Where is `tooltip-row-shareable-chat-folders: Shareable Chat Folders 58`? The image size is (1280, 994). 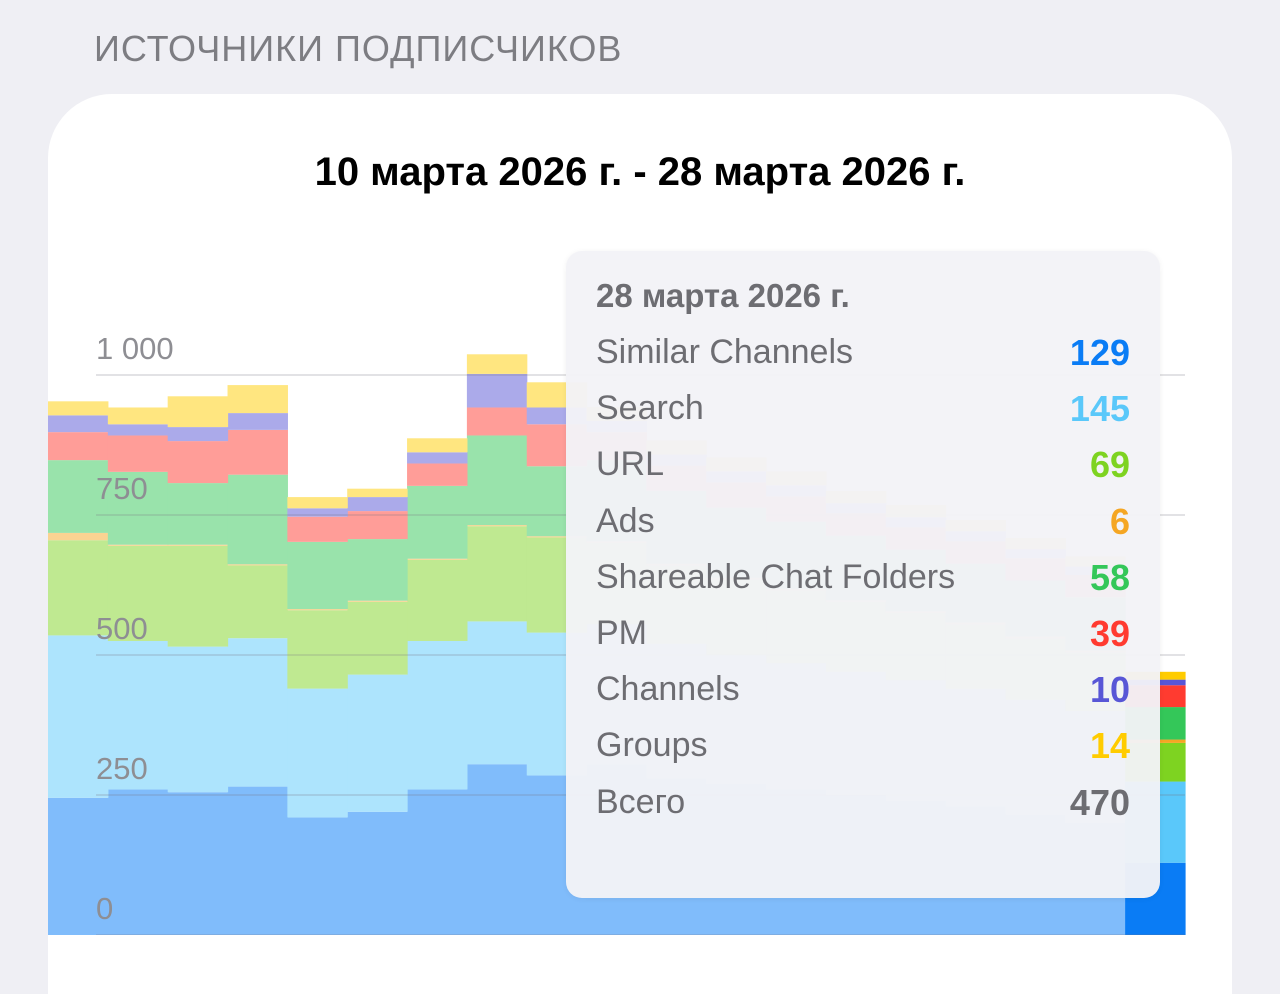
tooltip-row-shareable-chat-folders: Shareable Chat Folders 58 is located at coordinates (863, 577).